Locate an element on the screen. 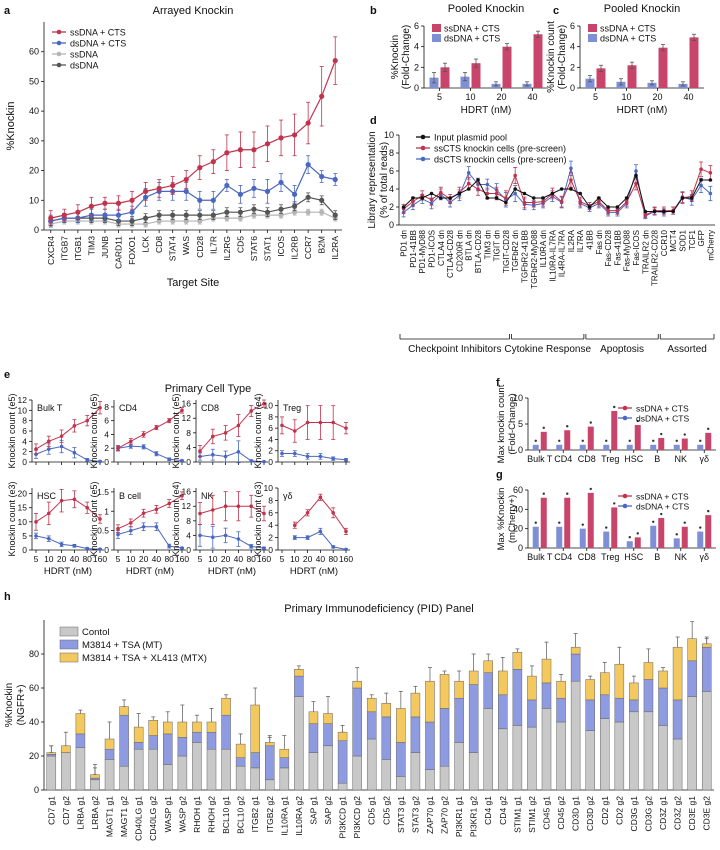  x-tick-label: MAGT1 g1 is located at coordinates (110, 816).